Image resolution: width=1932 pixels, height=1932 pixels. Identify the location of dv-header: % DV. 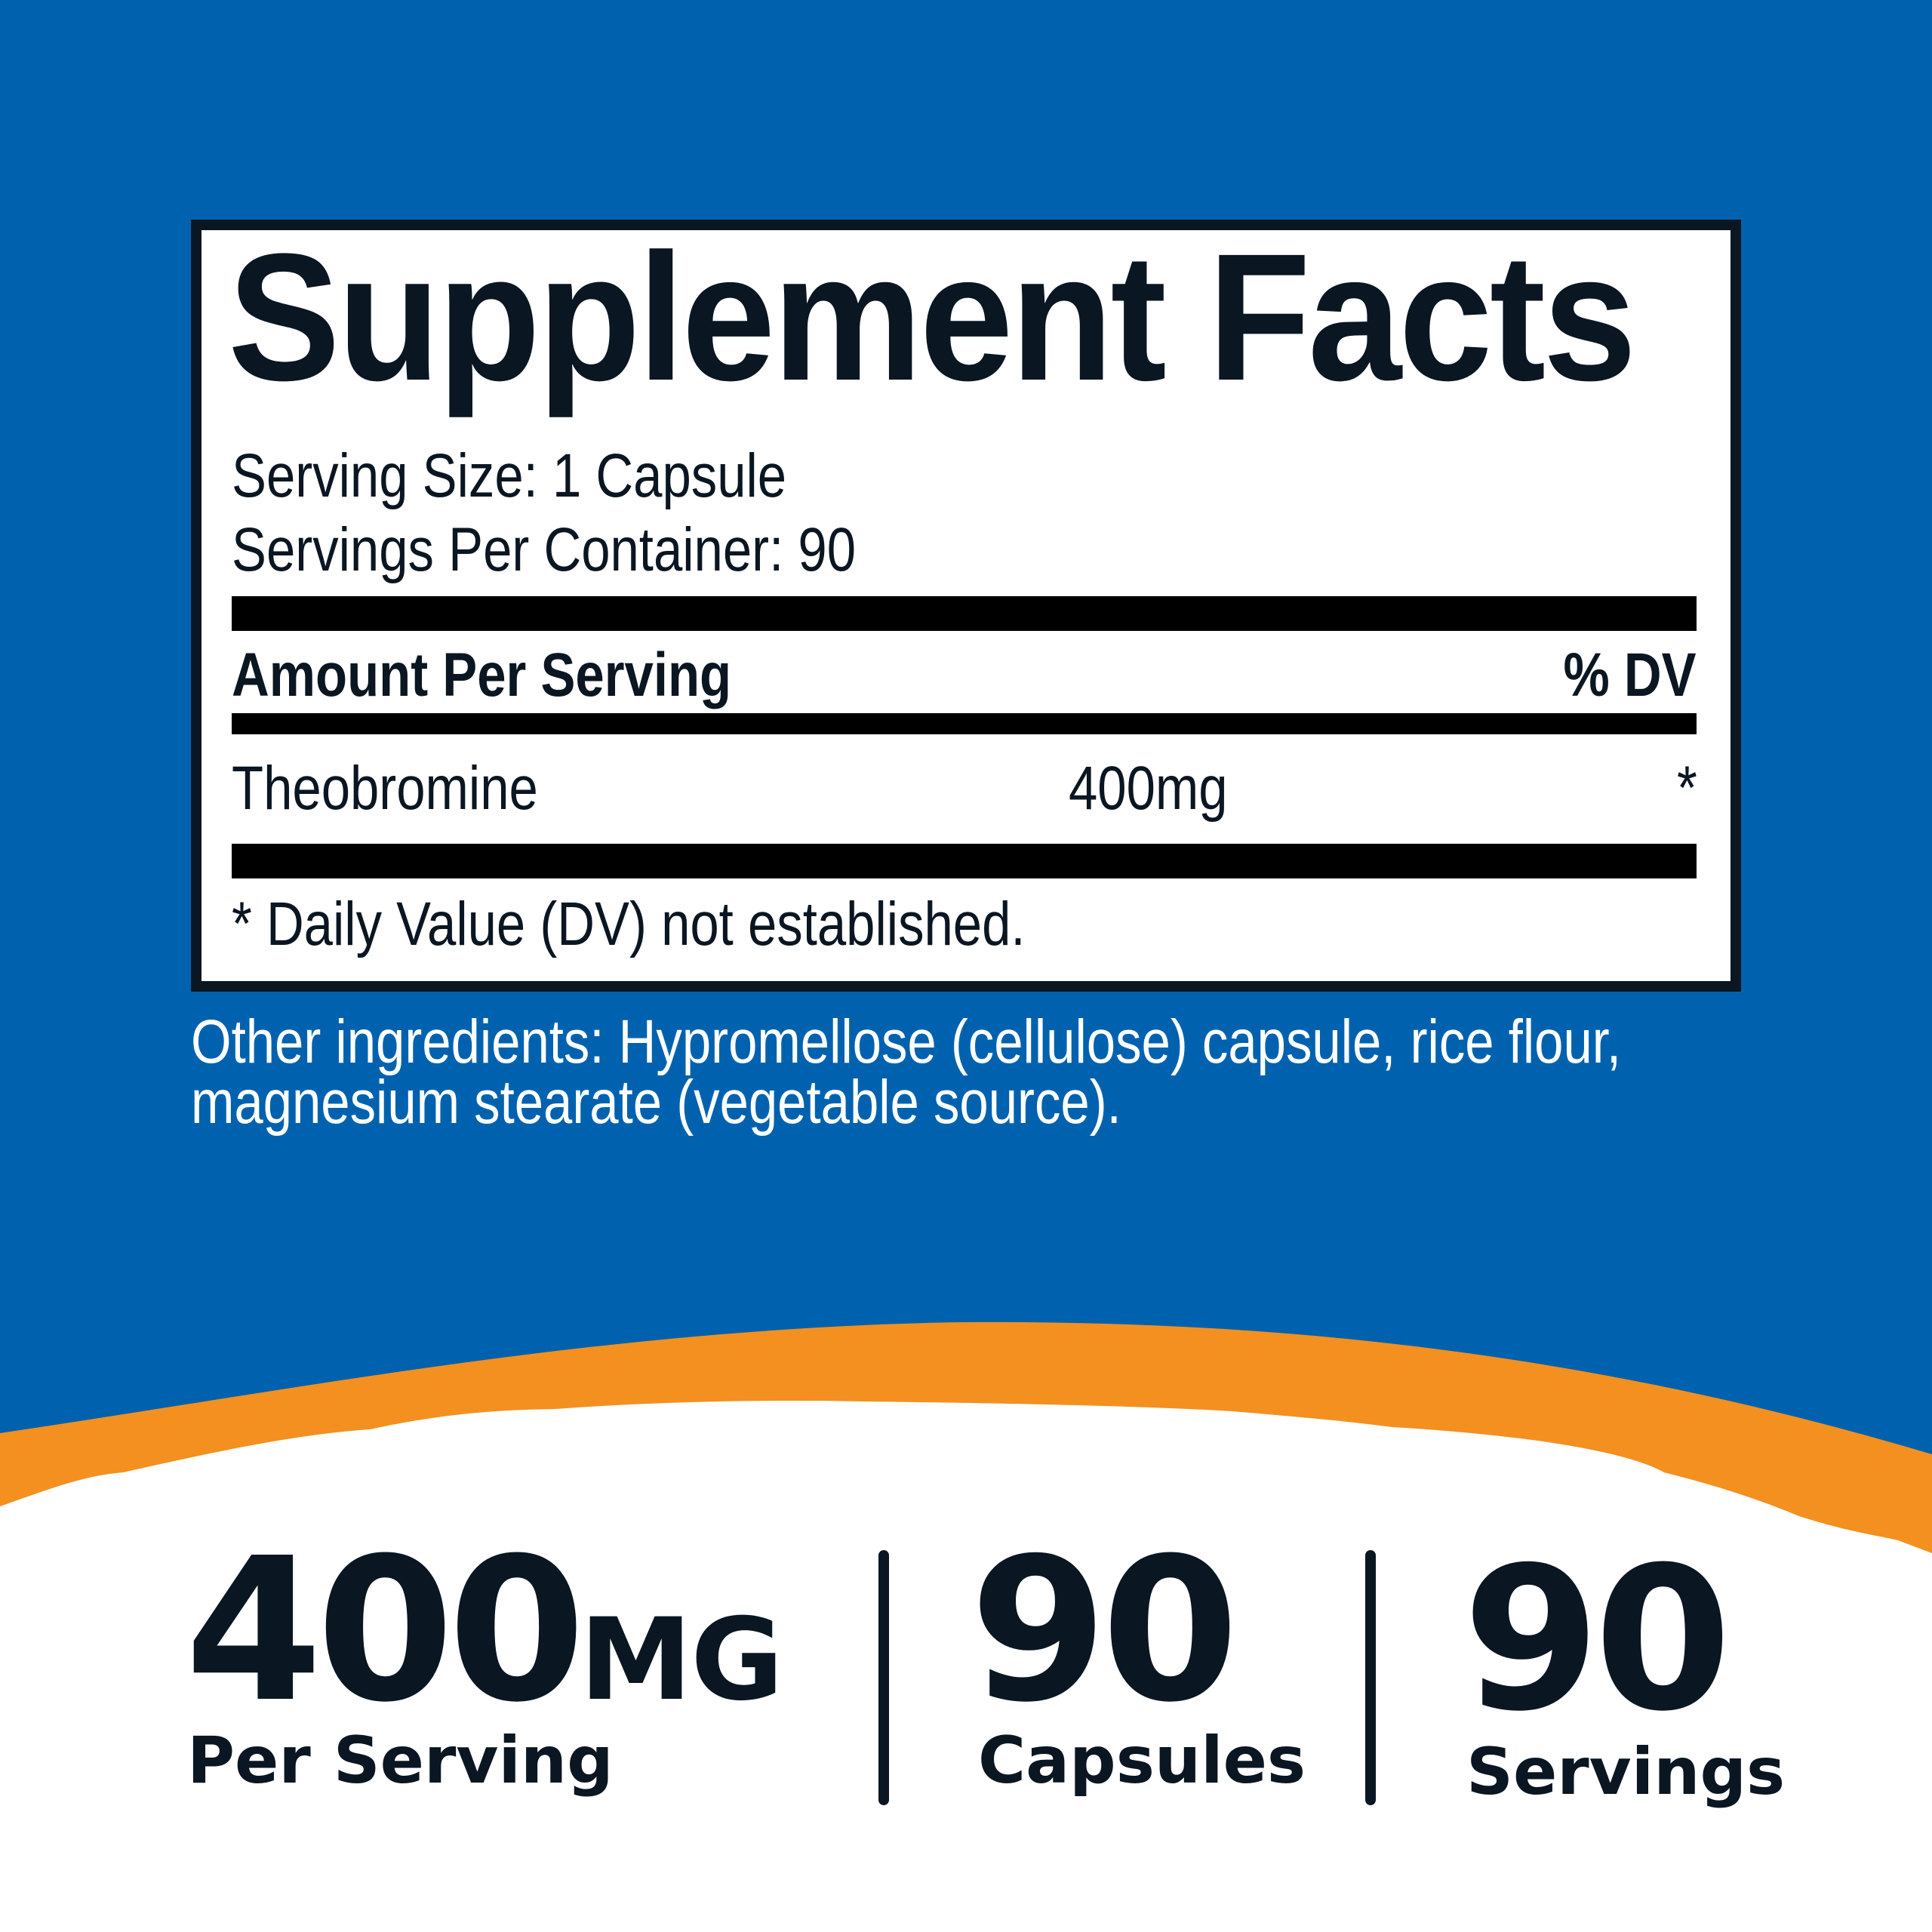
(1630, 675).